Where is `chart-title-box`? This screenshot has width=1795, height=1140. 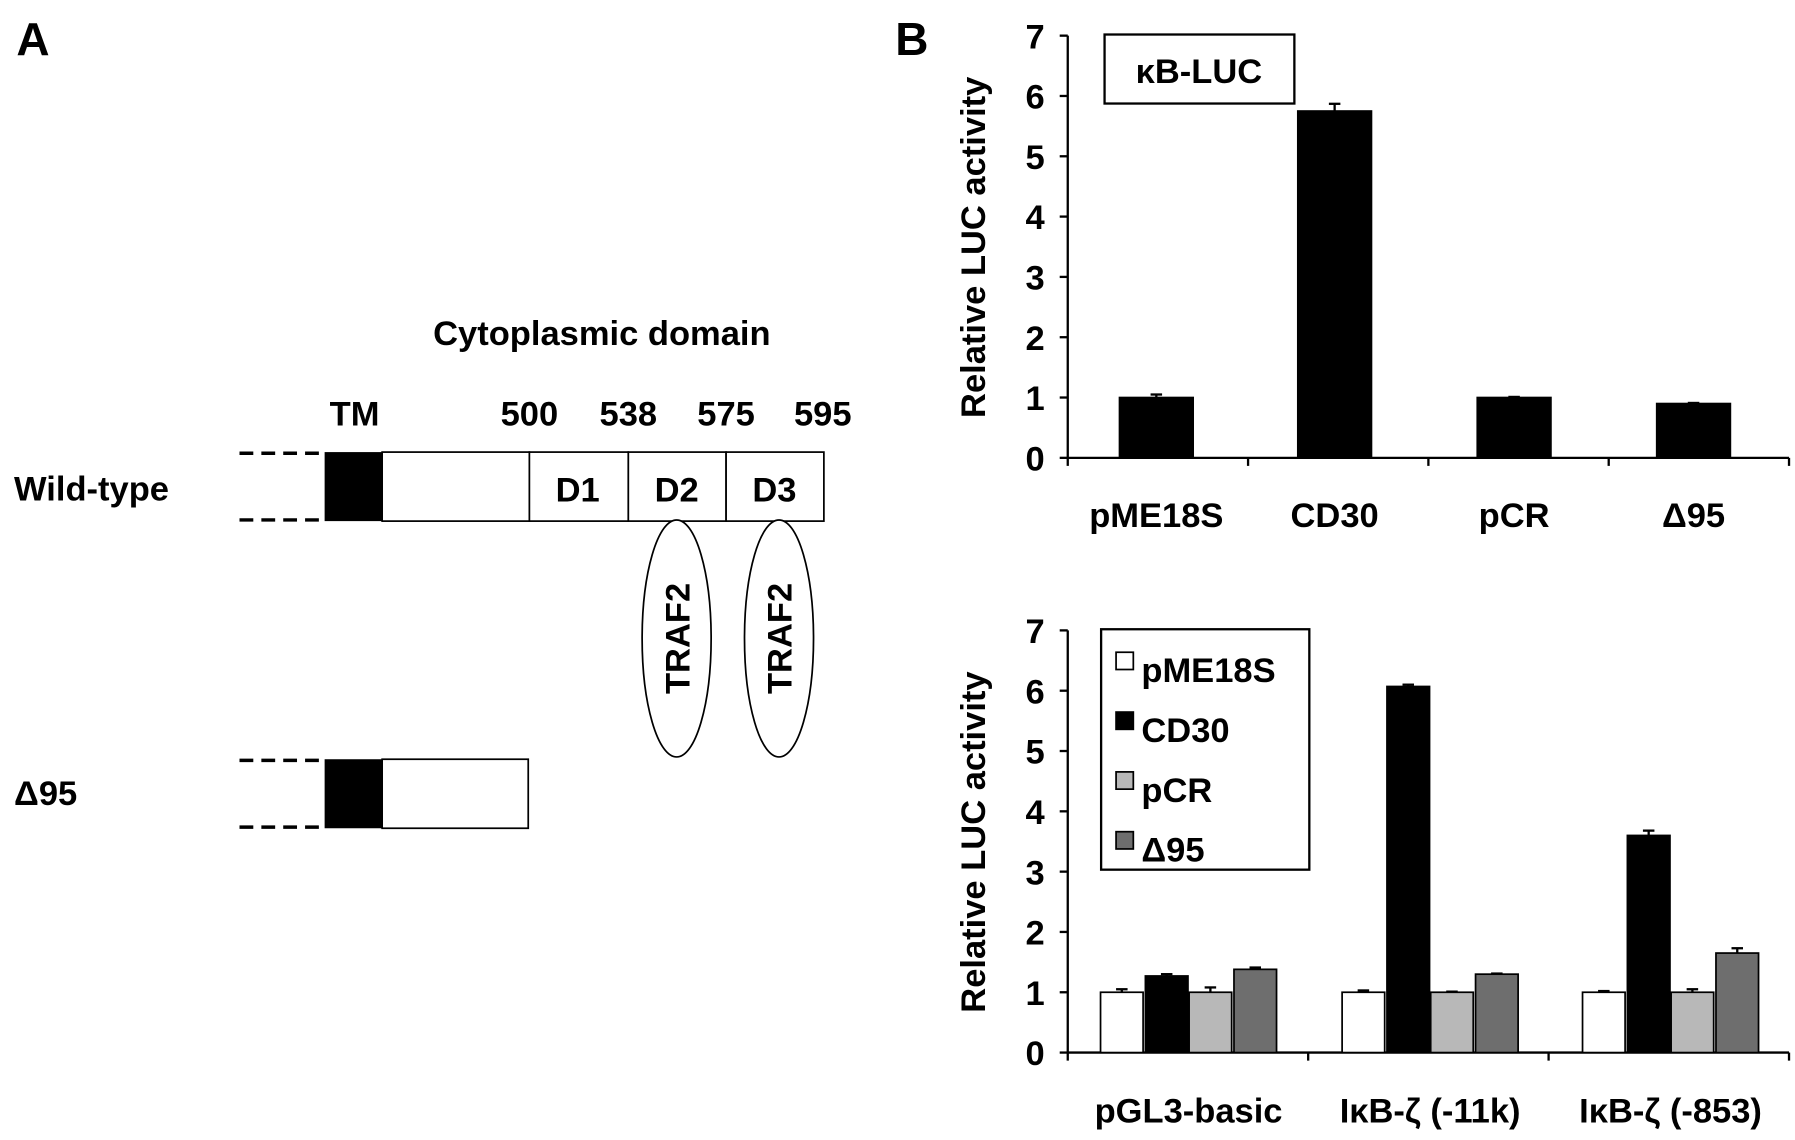 chart-title-box is located at coordinates (1199, 69).